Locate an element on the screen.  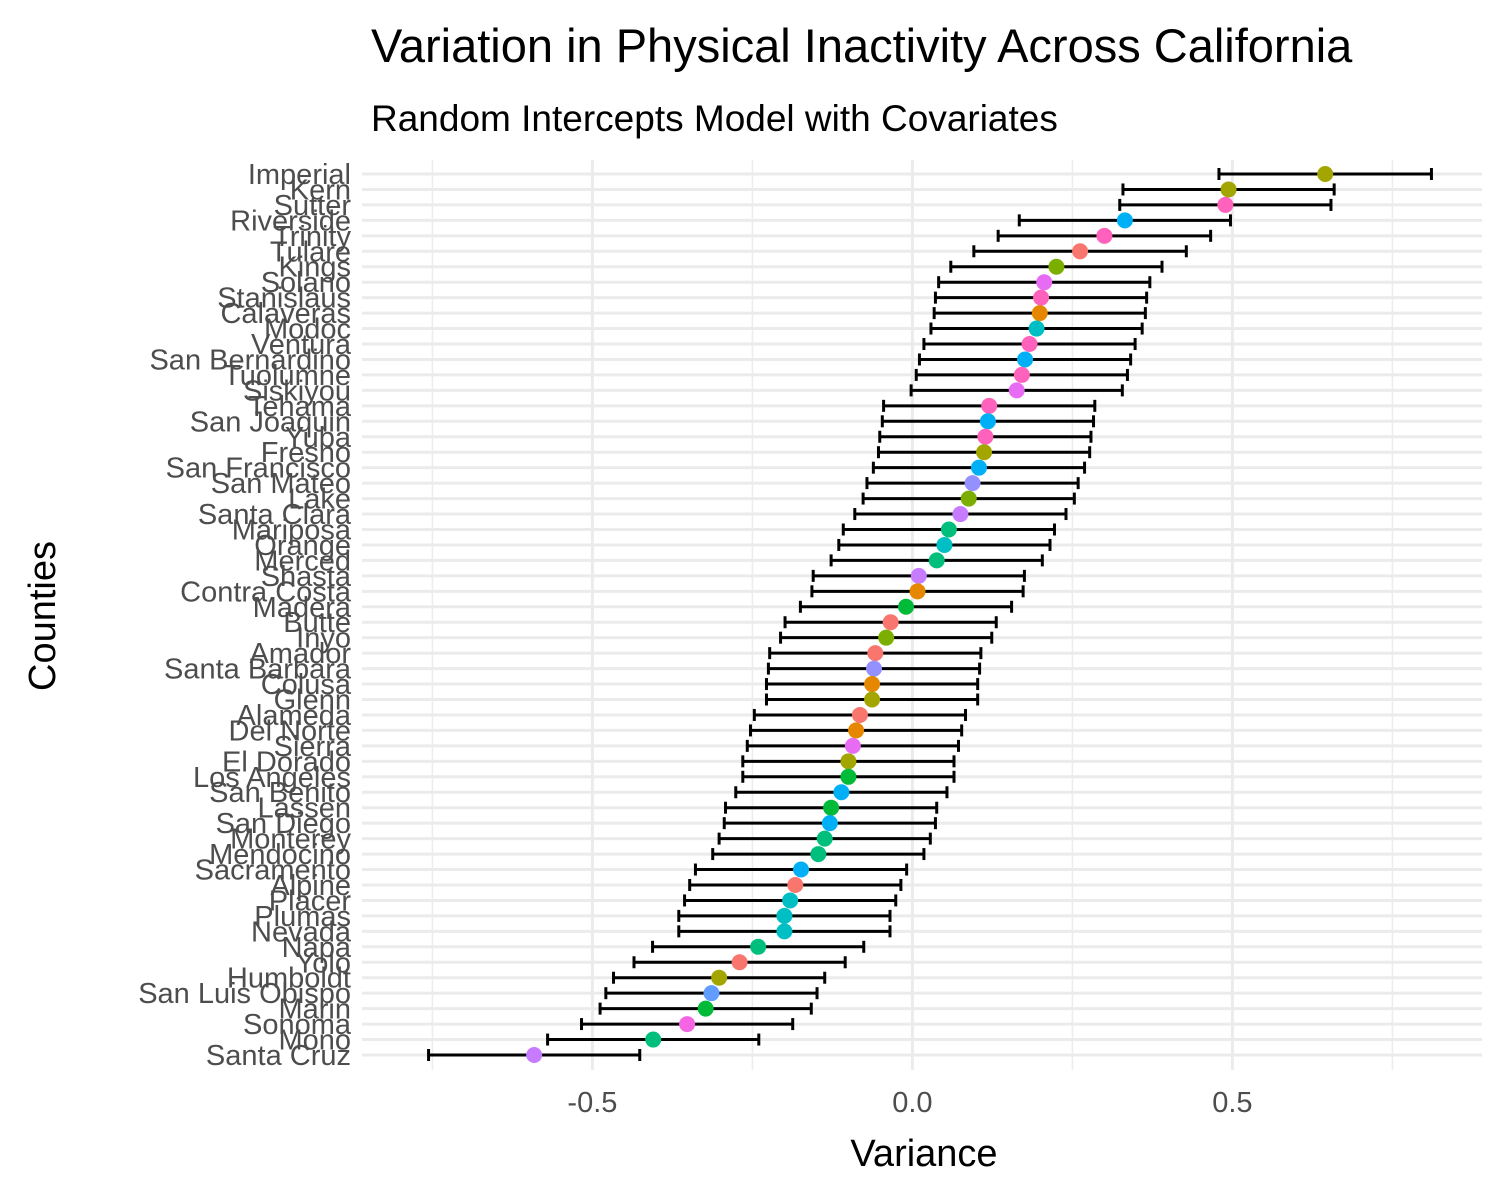
y-tick-label: Stanislaus is located at coordinates (284, 299).